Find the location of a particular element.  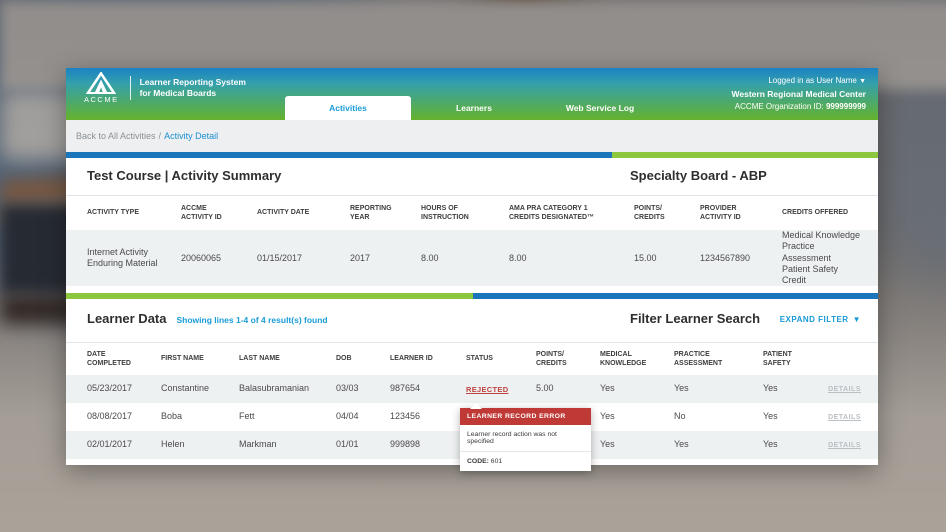

last-name-cell: Balasubramanian is located at coordinates (274, 388).